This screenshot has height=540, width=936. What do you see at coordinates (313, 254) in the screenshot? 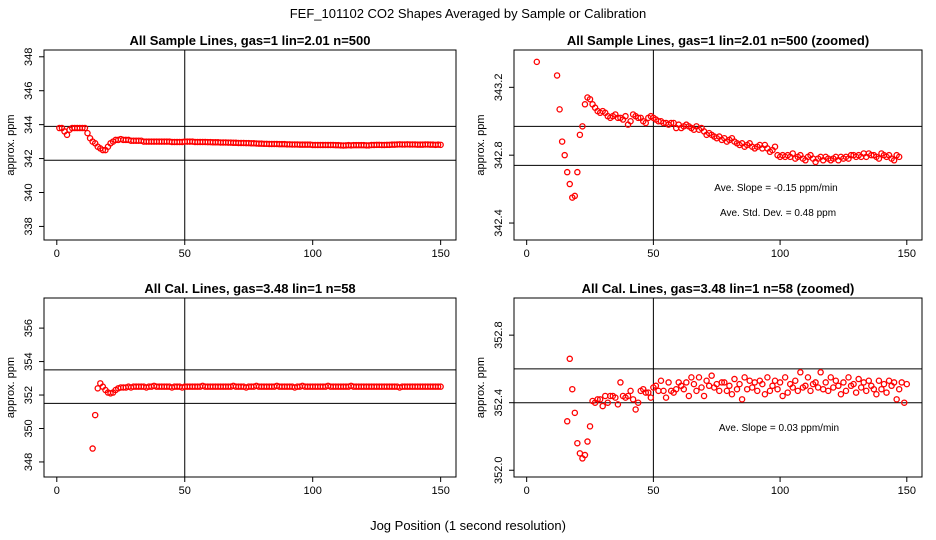
I see `x-tick-label: 100` at bounding box center [313, 254].